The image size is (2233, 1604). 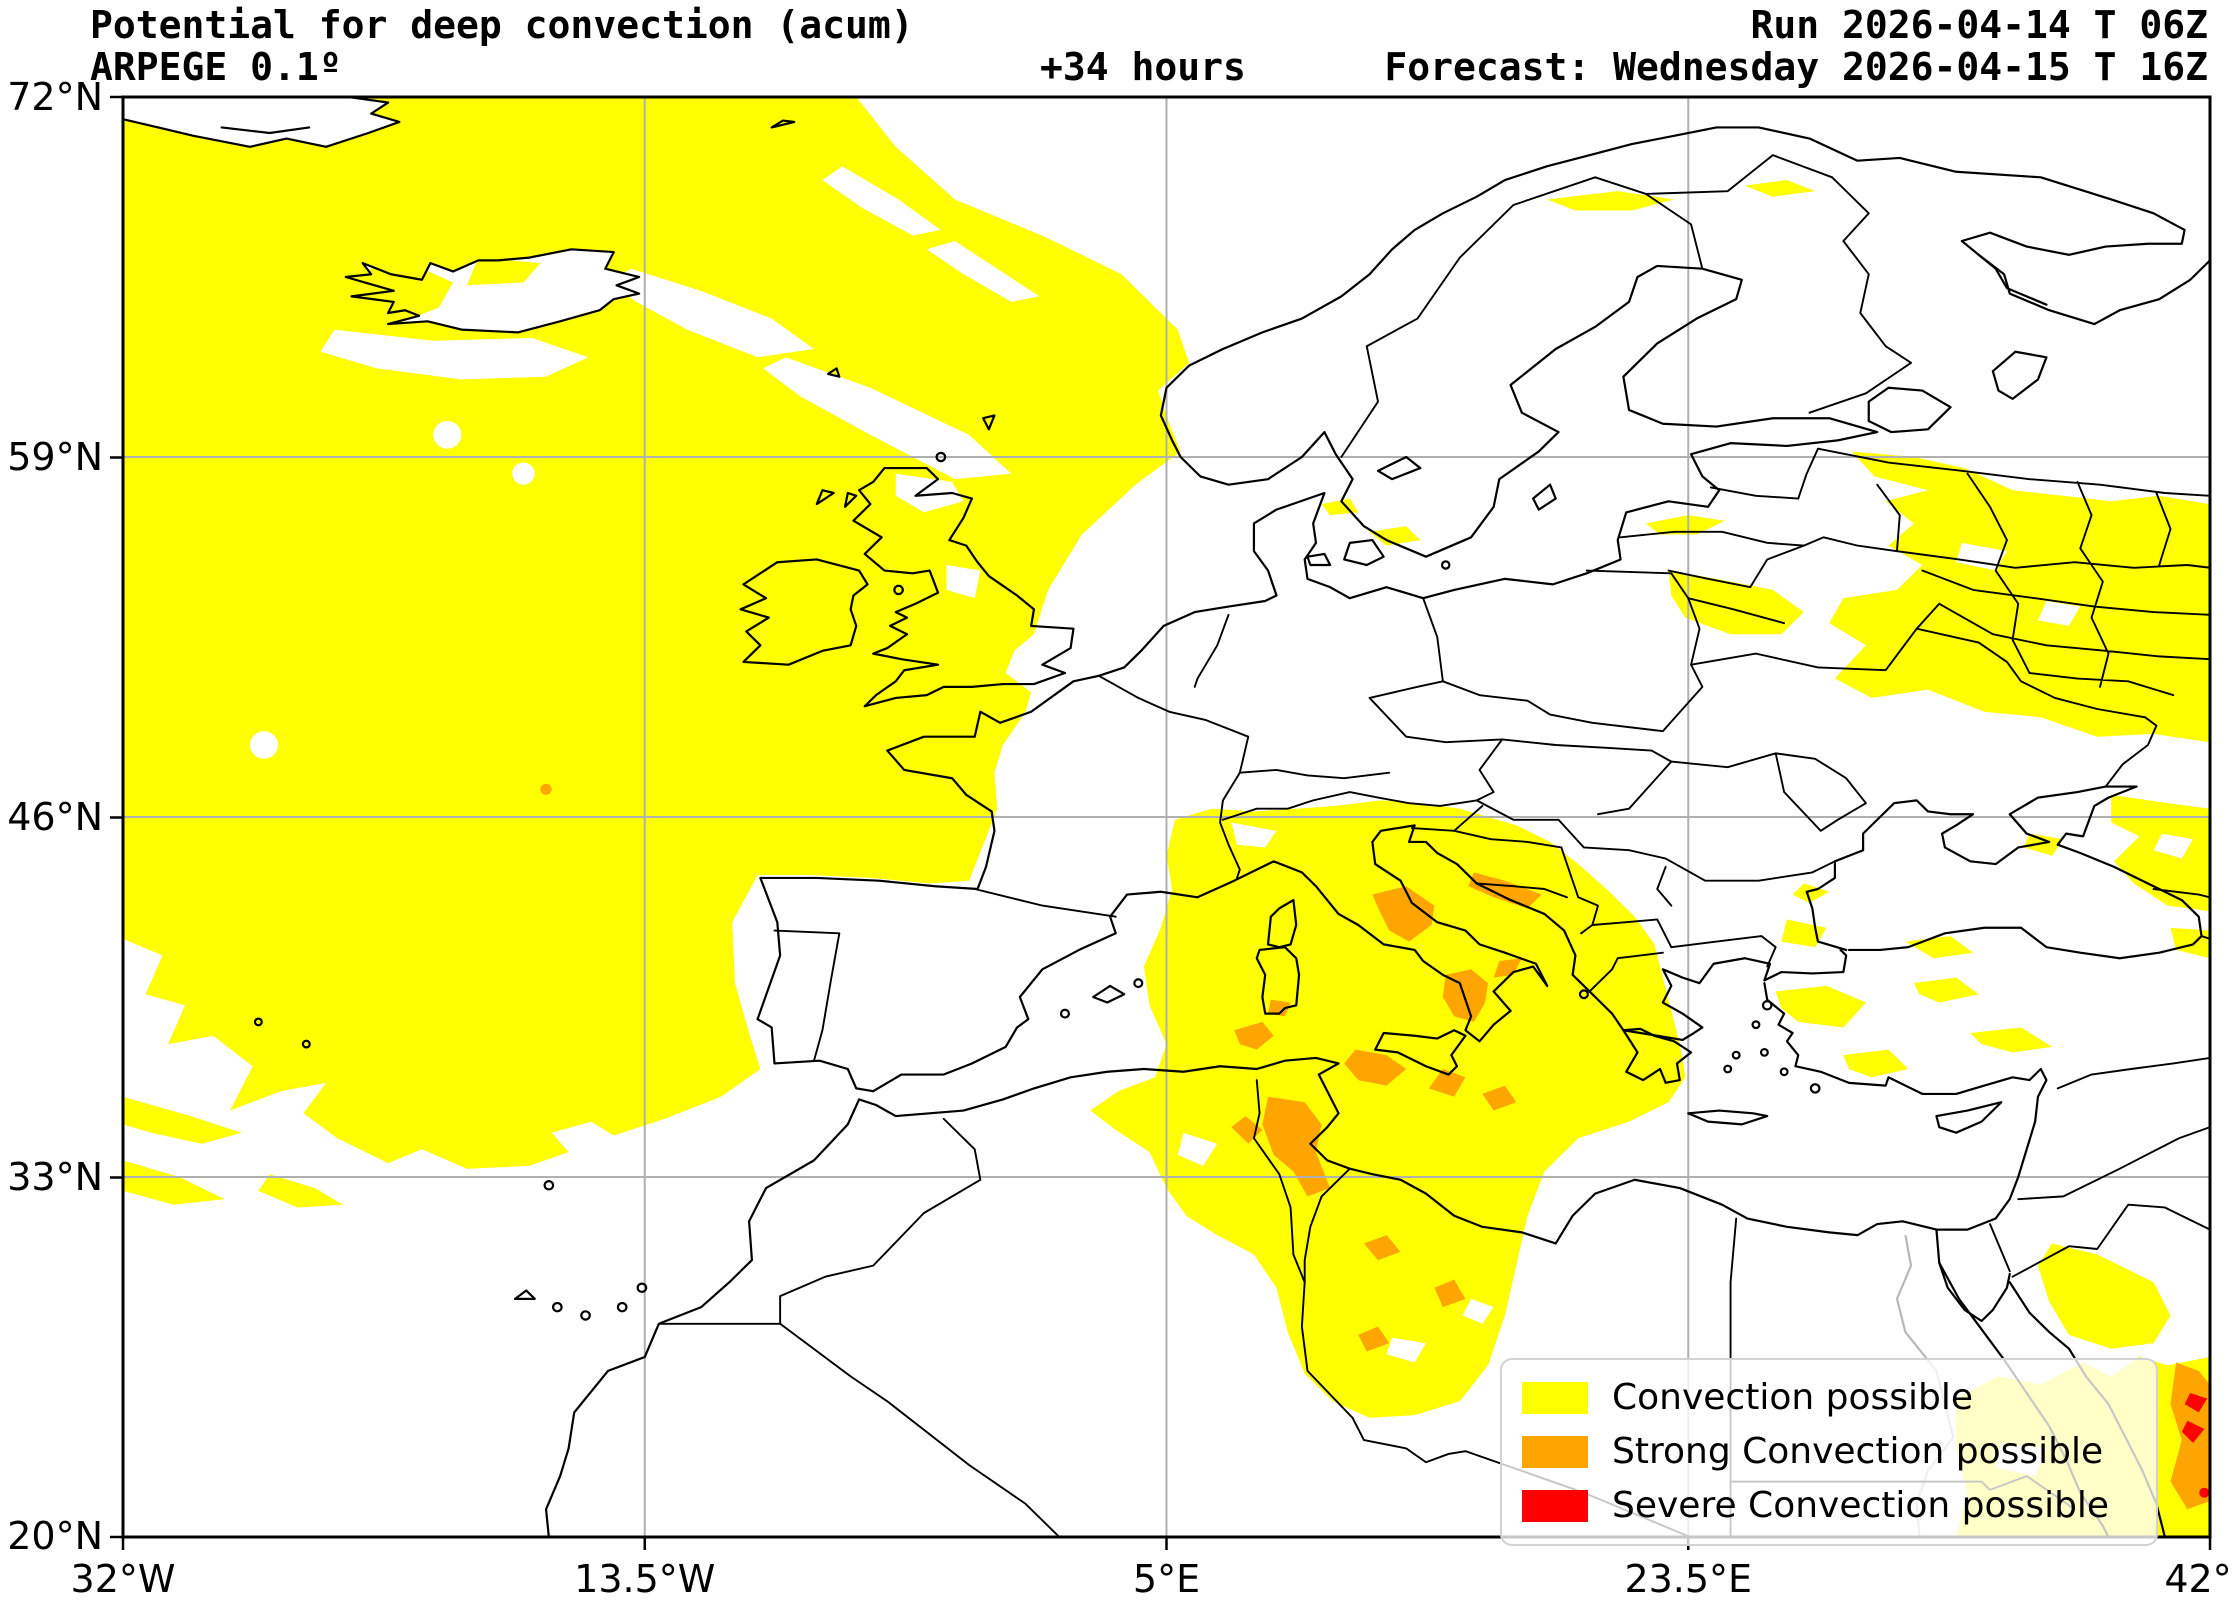 I want to click on greenland-fjord, so click(x=265, y=130).